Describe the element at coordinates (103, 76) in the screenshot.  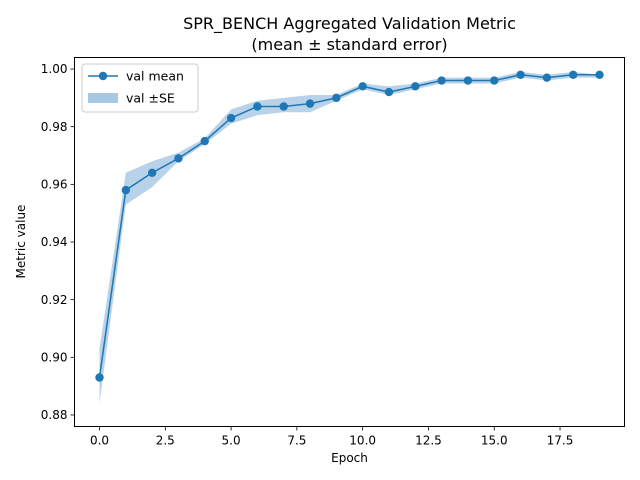
I see `legend-marker-swatch` at that location.